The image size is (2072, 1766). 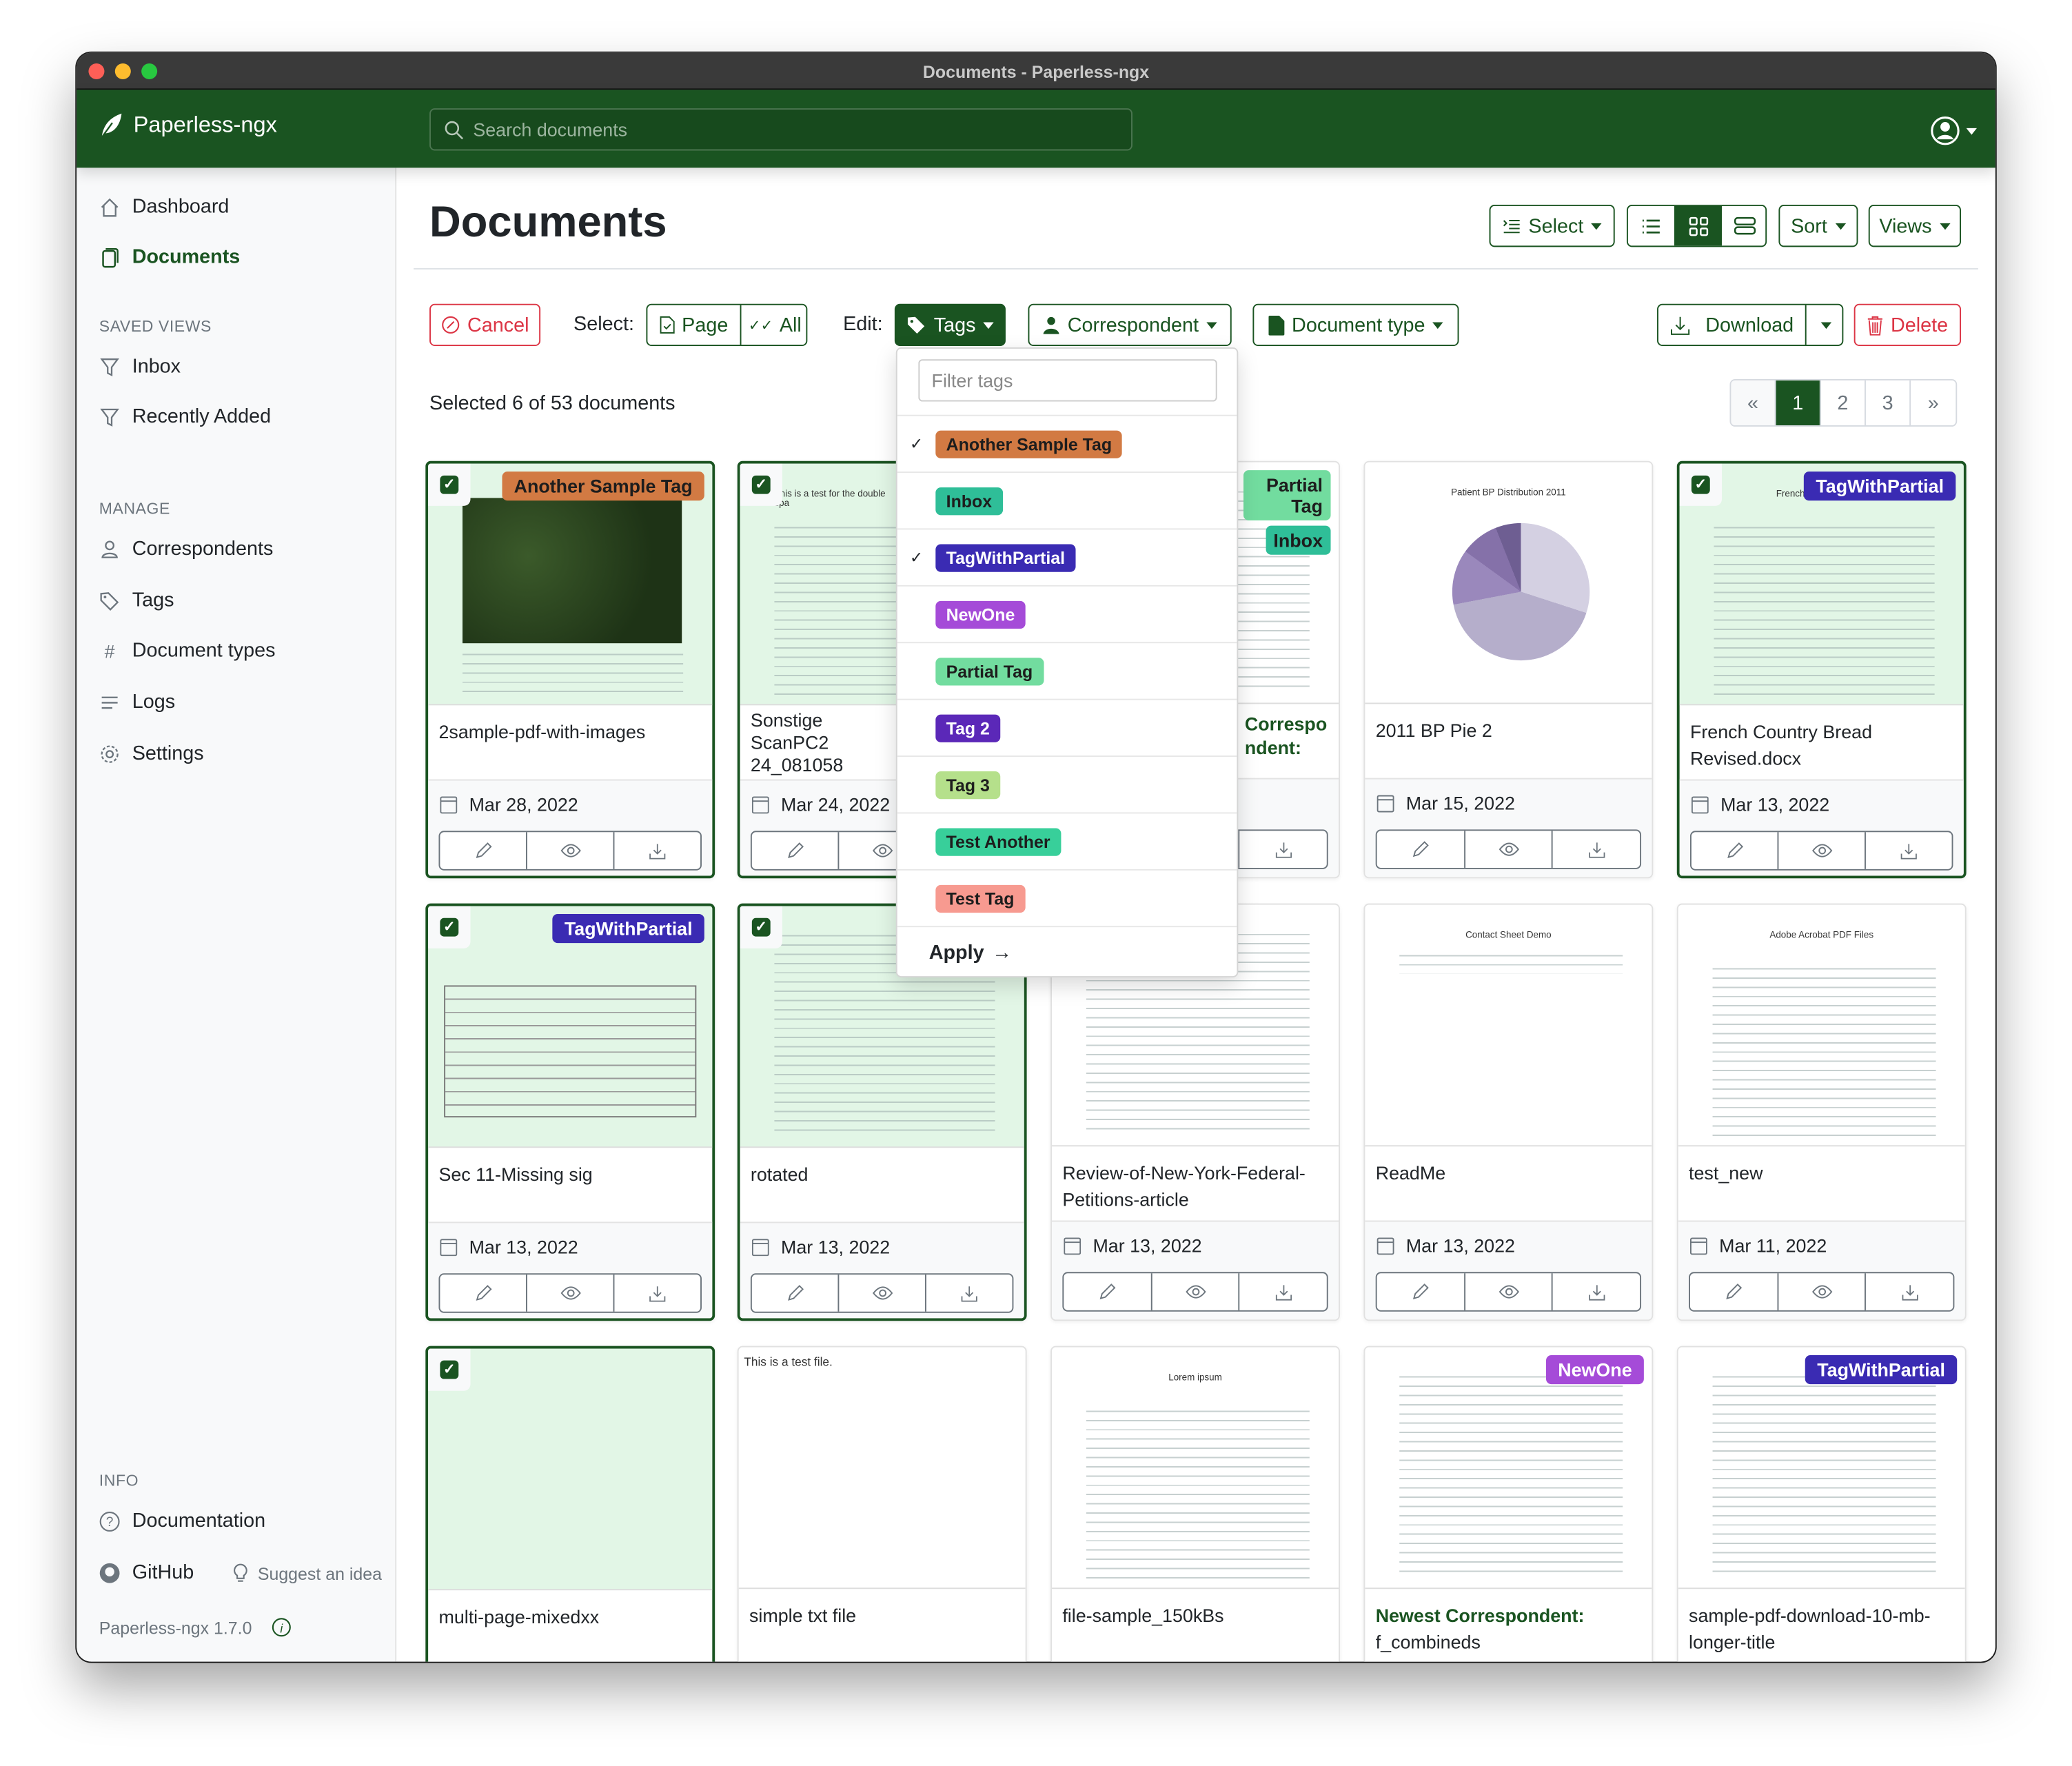 What do you see at coordinates (1067, 556) in the screenshot?
I see `tag-option: ✓ TagWithPartial` at bounding box center [1067, 556].